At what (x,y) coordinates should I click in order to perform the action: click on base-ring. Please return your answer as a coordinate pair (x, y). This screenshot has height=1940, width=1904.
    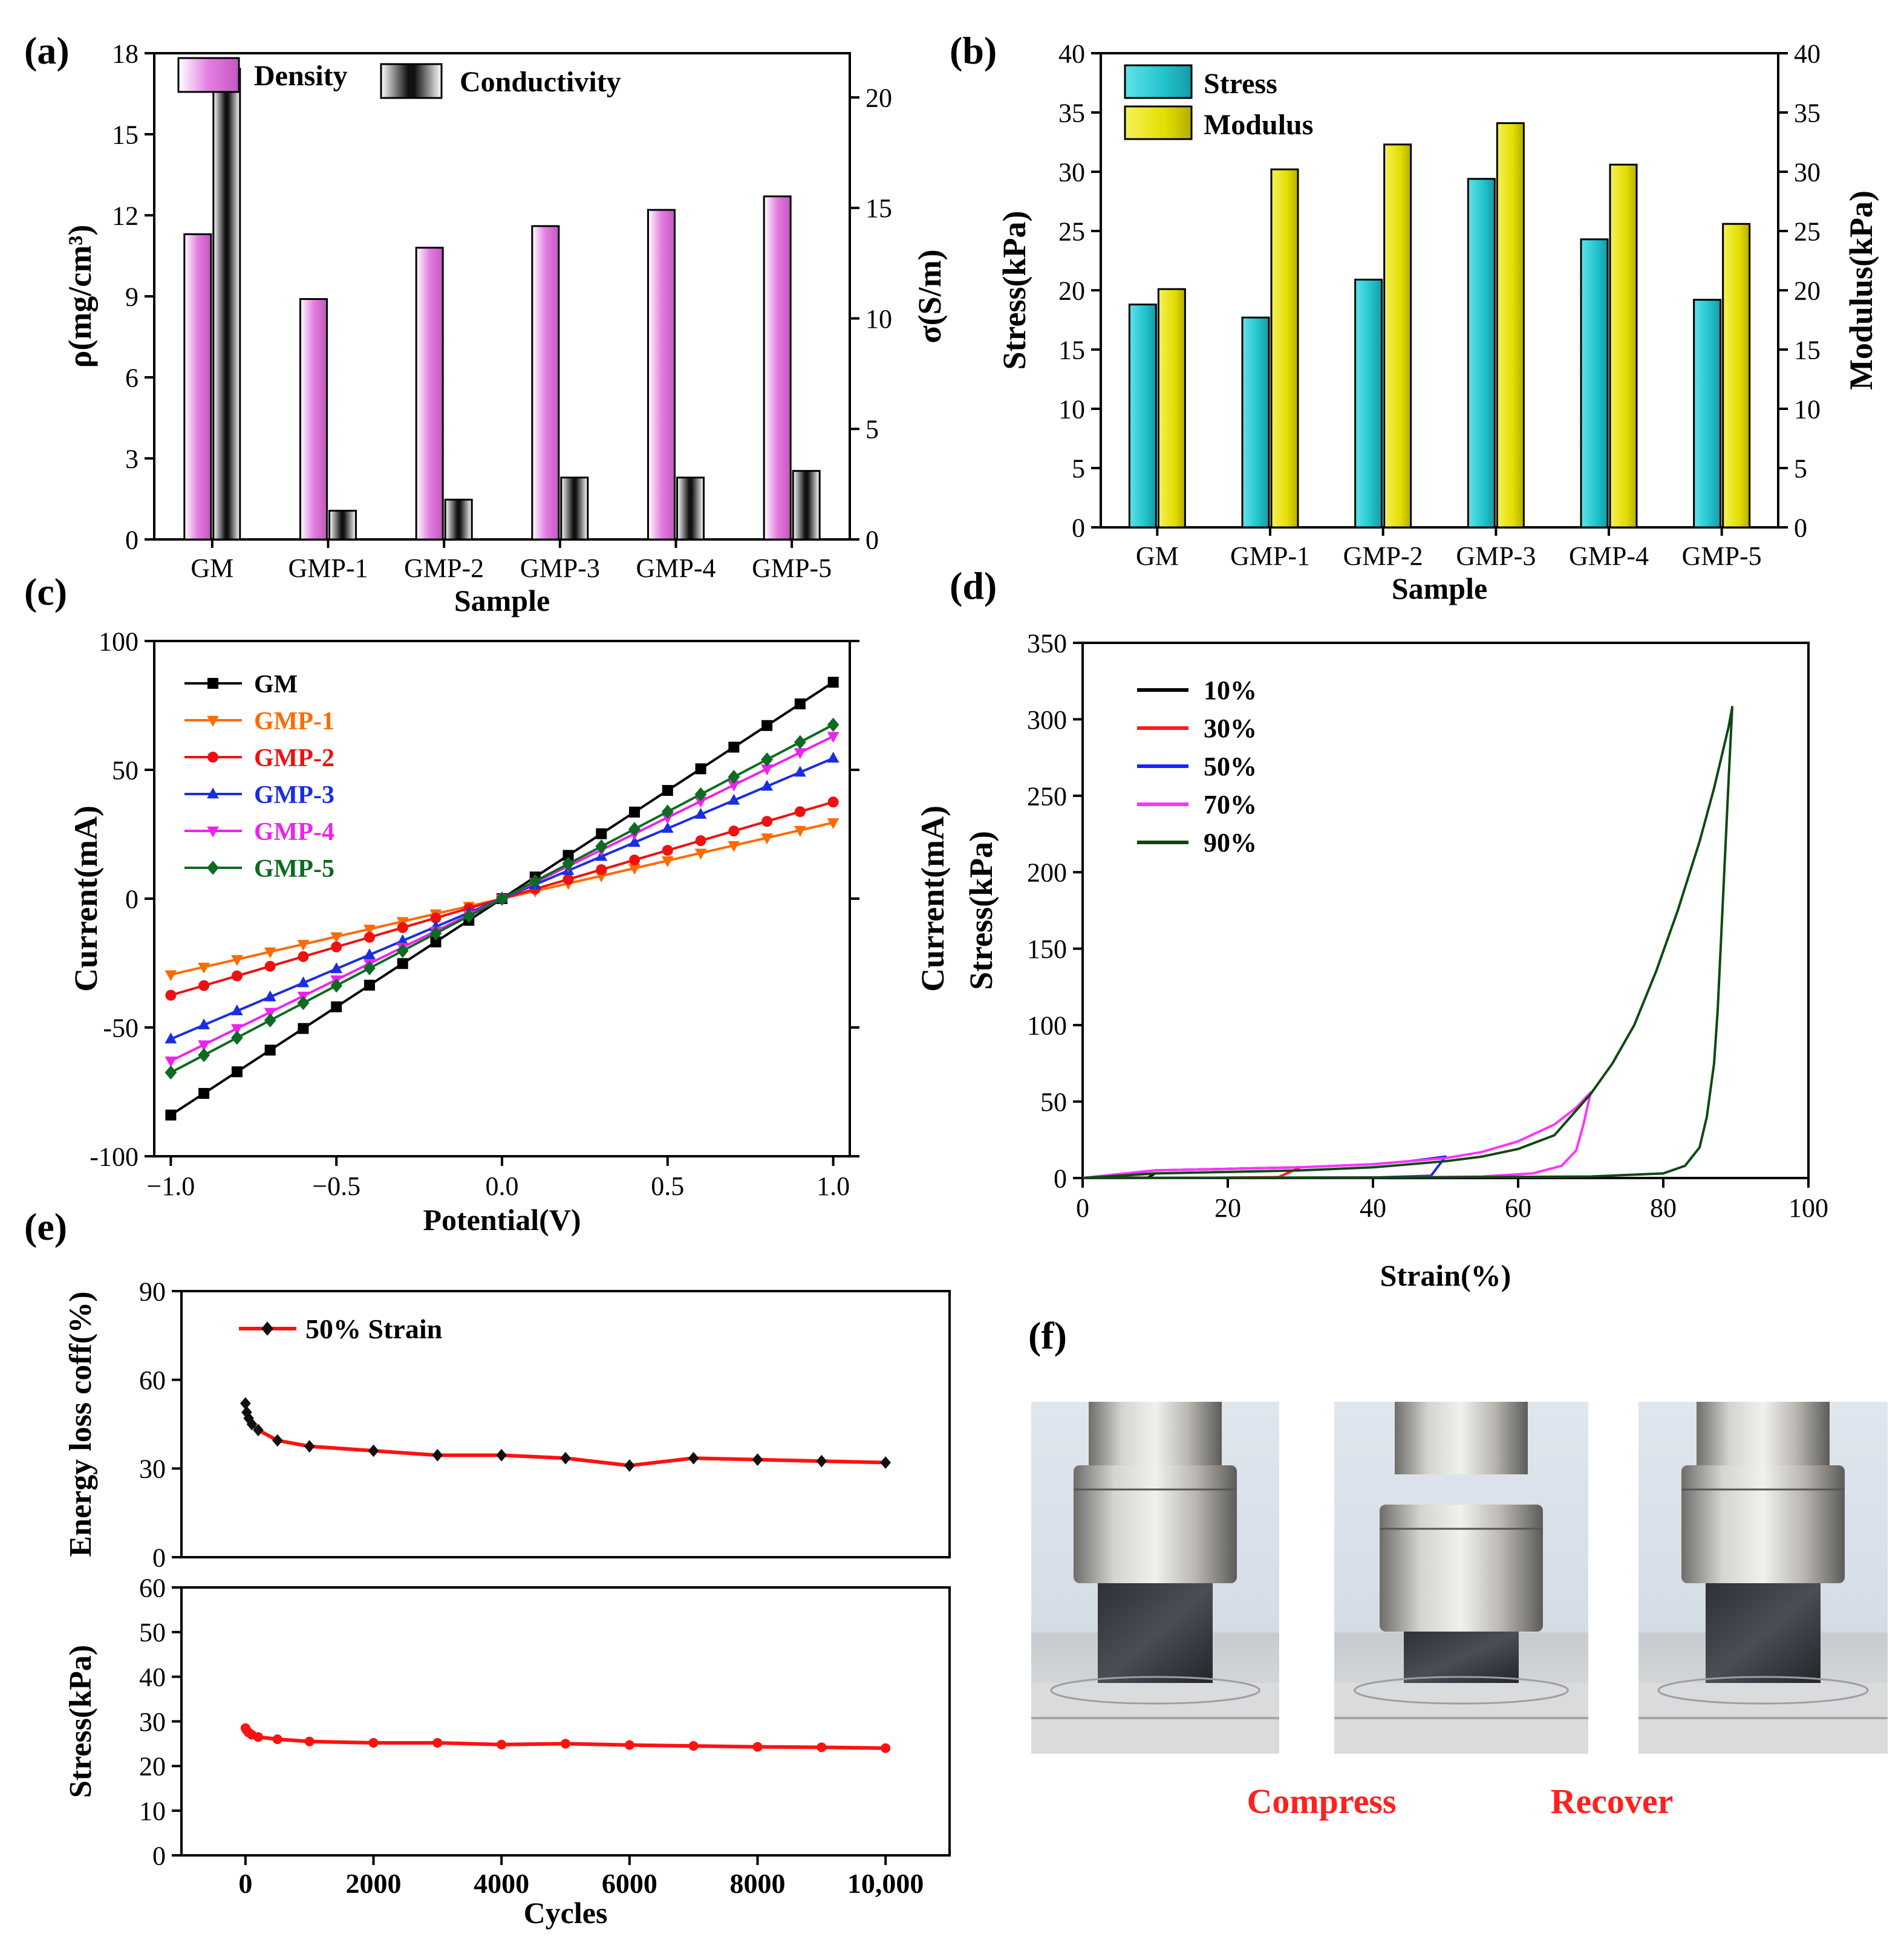
    Looking at the image, I should click on (1155, 1690).